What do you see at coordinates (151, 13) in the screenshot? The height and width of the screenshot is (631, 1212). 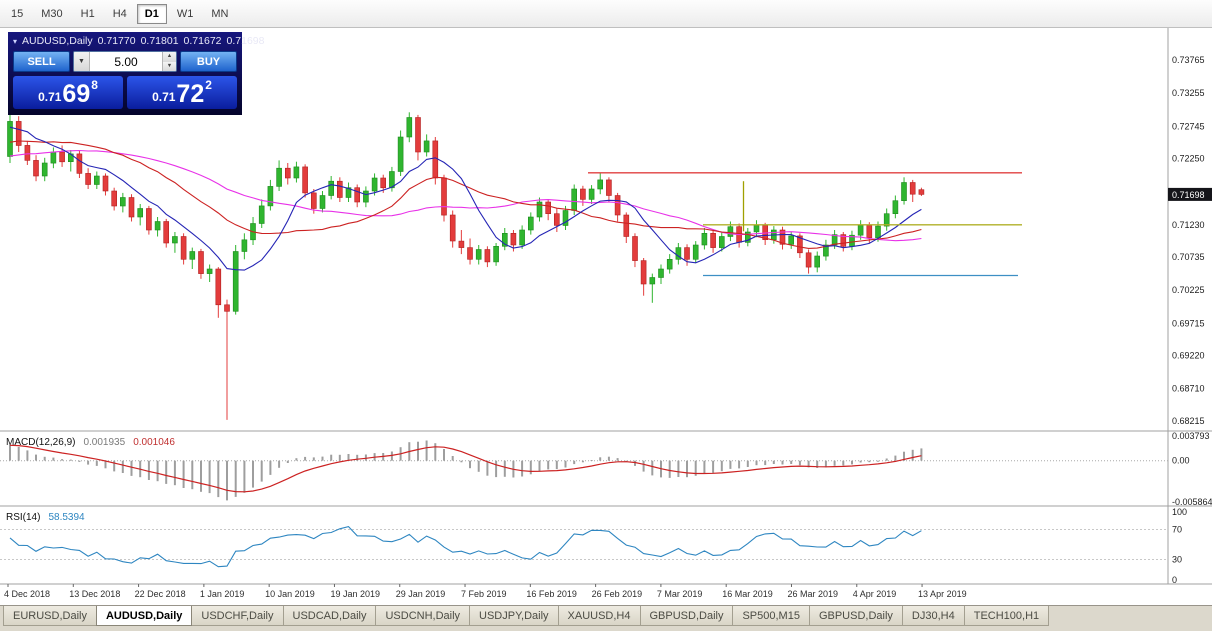 I see `period-button-d1: D1` at bounding box center [151, 13].